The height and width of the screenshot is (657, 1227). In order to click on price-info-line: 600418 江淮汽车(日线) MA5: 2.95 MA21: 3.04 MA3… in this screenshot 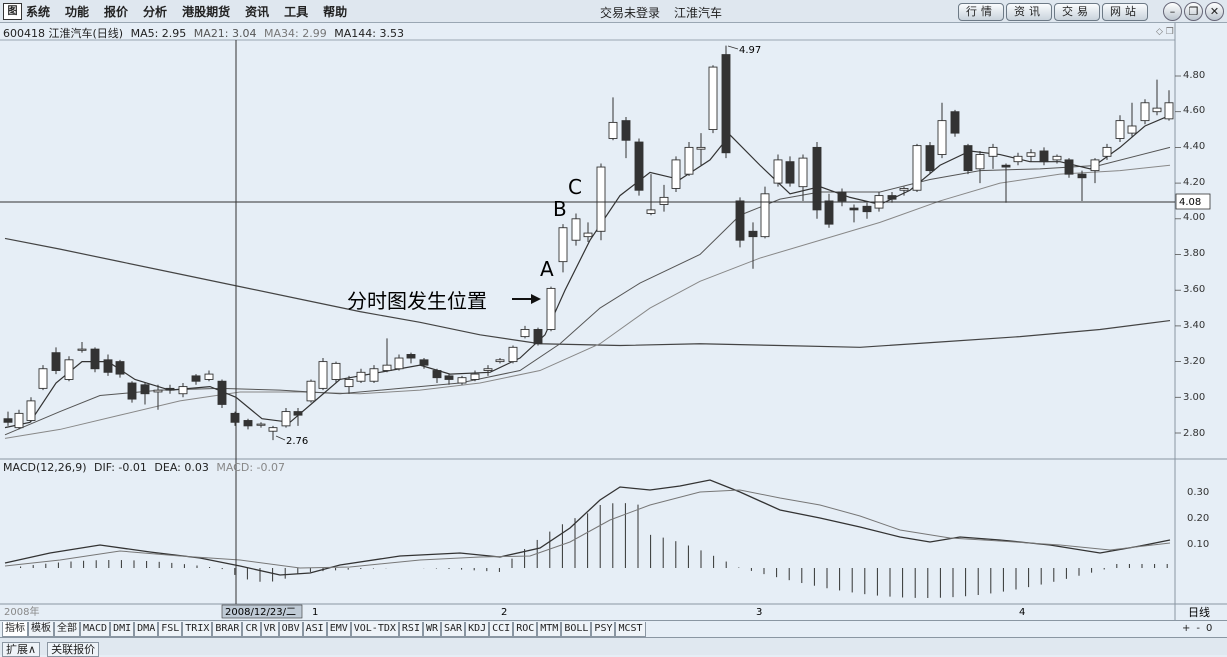, I will do `click(205, 33)`.